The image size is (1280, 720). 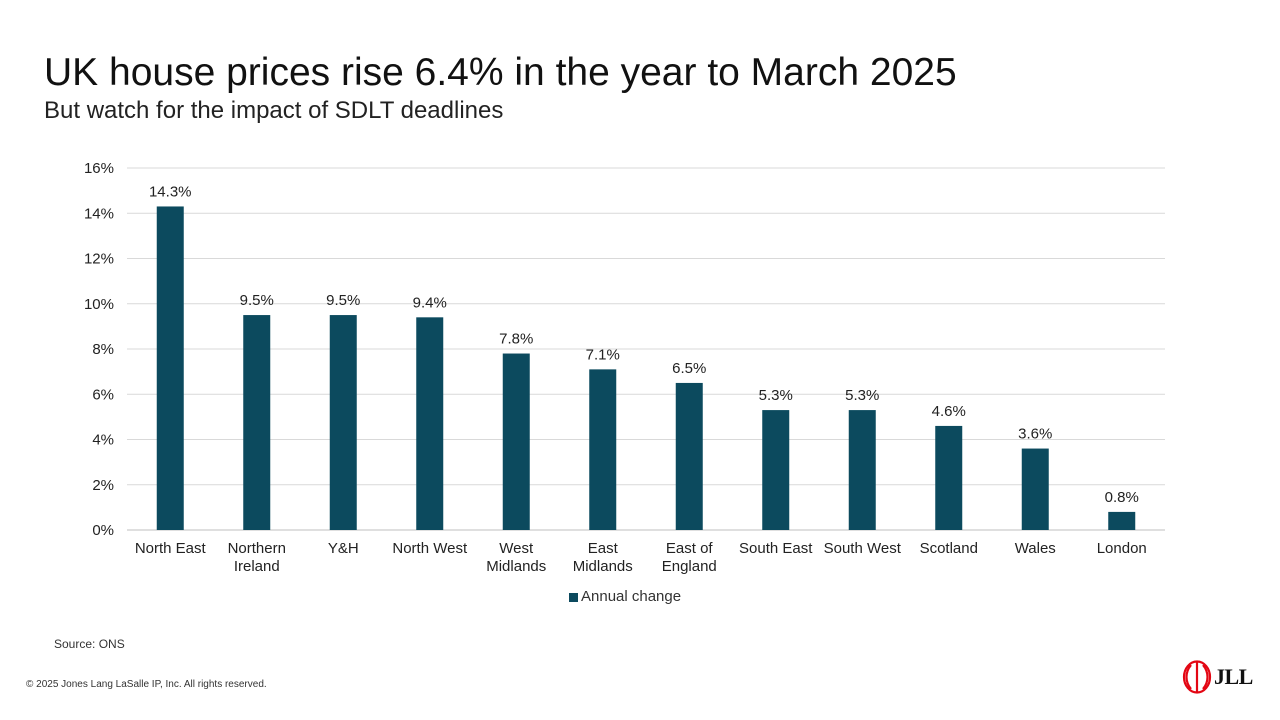 I want to click on x-tick-label: North West, so click(x=430, y=548).